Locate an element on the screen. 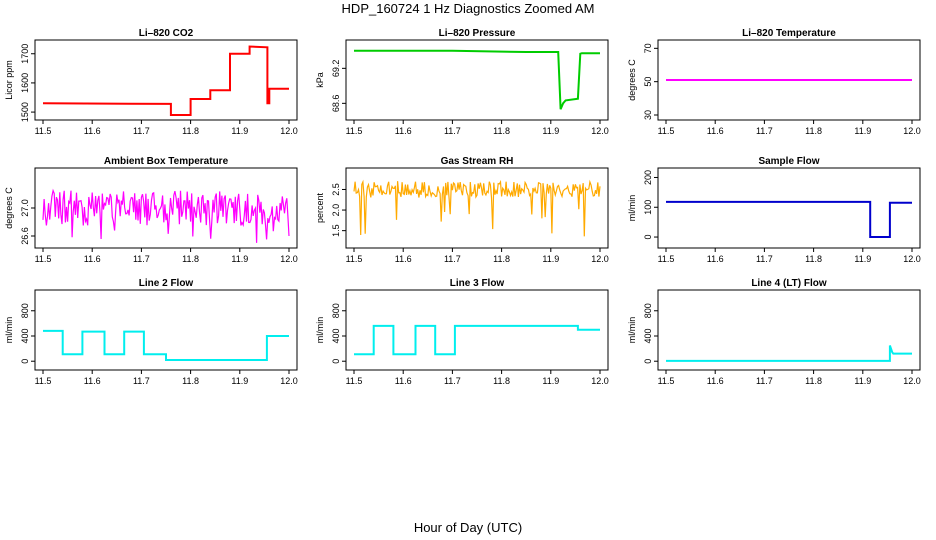  y-tick-label: 1.5 is located at coordinates (336, 230).